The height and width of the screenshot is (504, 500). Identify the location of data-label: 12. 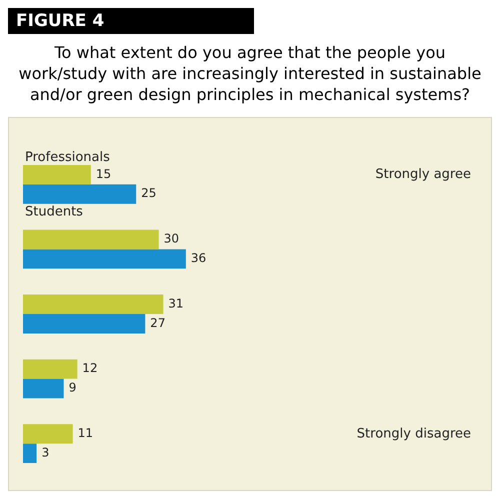
(90, 368).